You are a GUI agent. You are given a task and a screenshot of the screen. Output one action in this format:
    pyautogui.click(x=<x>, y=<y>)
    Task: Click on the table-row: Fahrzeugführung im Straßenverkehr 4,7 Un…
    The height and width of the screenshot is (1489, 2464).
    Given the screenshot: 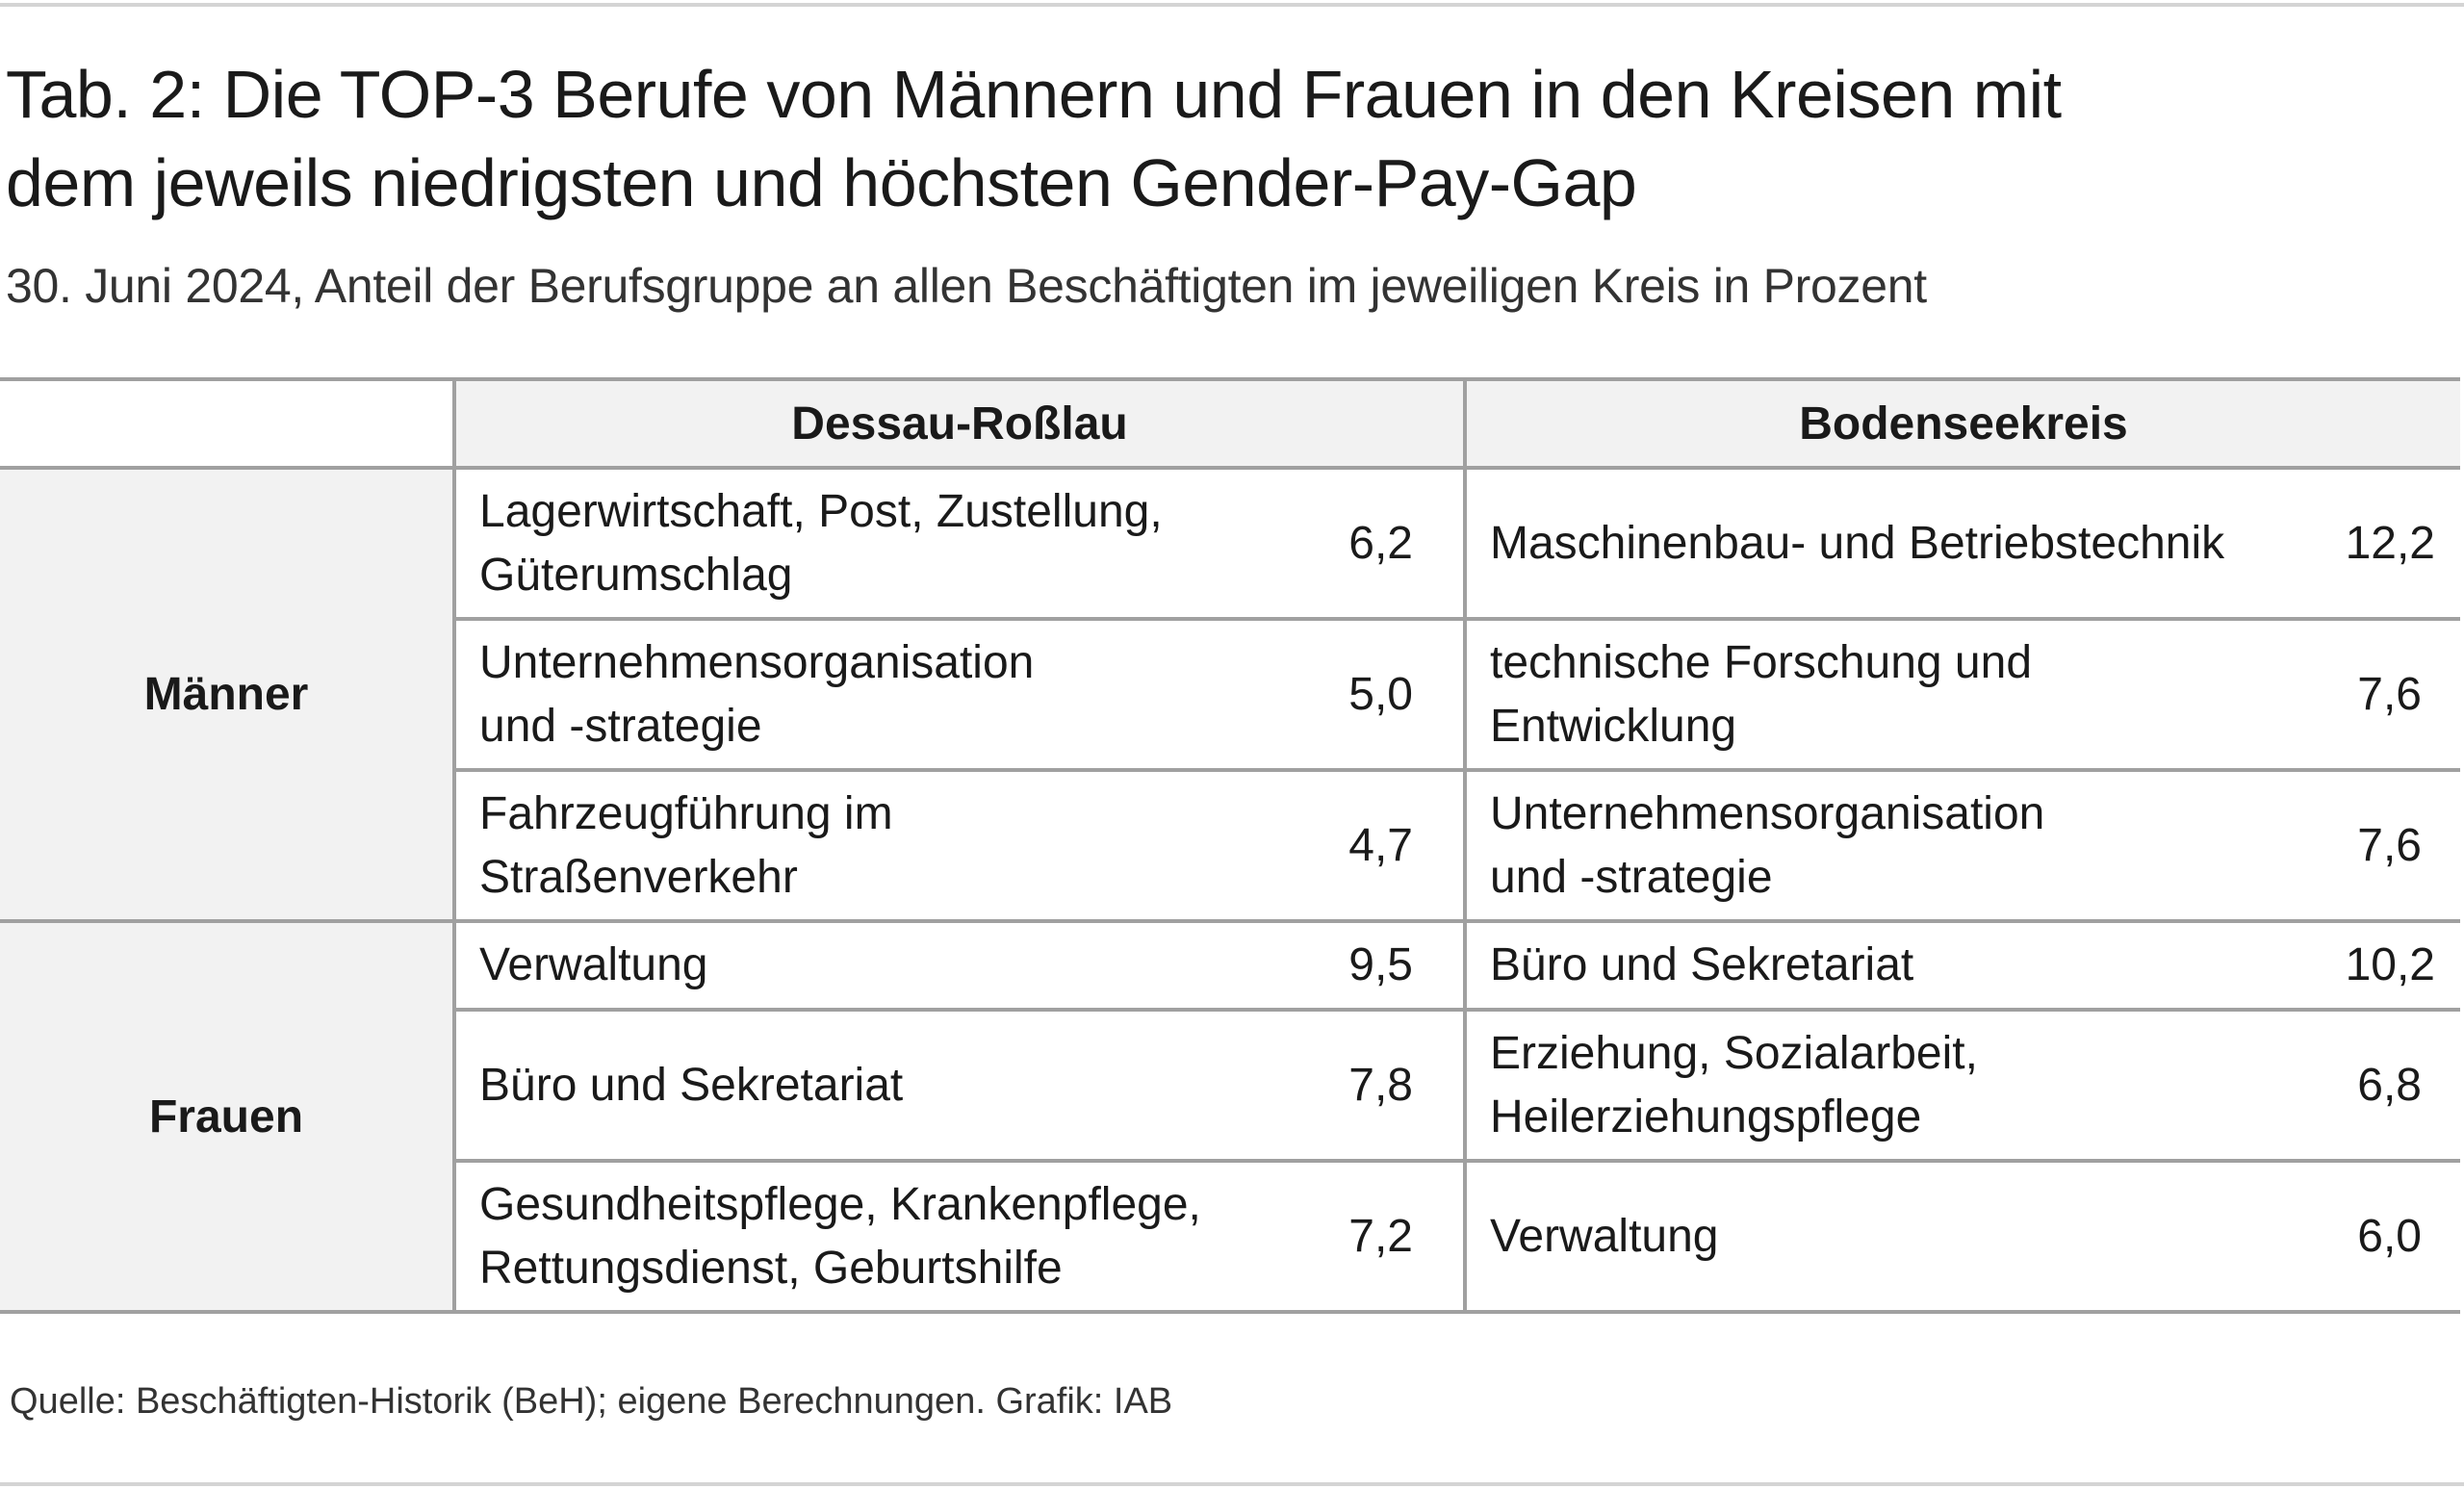 What is the action you would take?
    pyautogui.click(x=1230, y=846)
    